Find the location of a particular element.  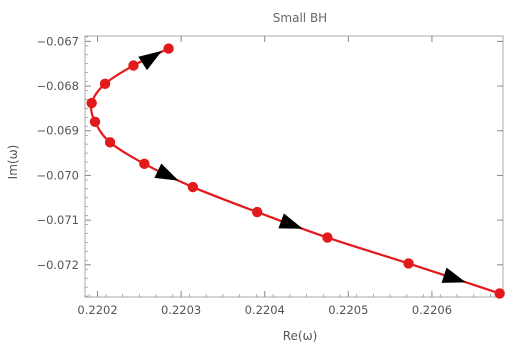

chart-title: Small BH is located at coordinates (300, 18).